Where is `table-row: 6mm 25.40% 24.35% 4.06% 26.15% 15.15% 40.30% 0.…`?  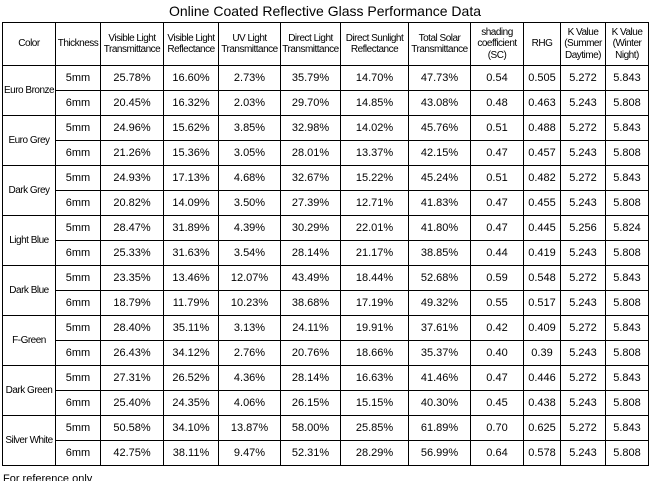
table-row: 6mm 25.40% 24.35% 4.06% 26.15% 15.15% 40.30% 0.… is located at coordinates (326, 403).